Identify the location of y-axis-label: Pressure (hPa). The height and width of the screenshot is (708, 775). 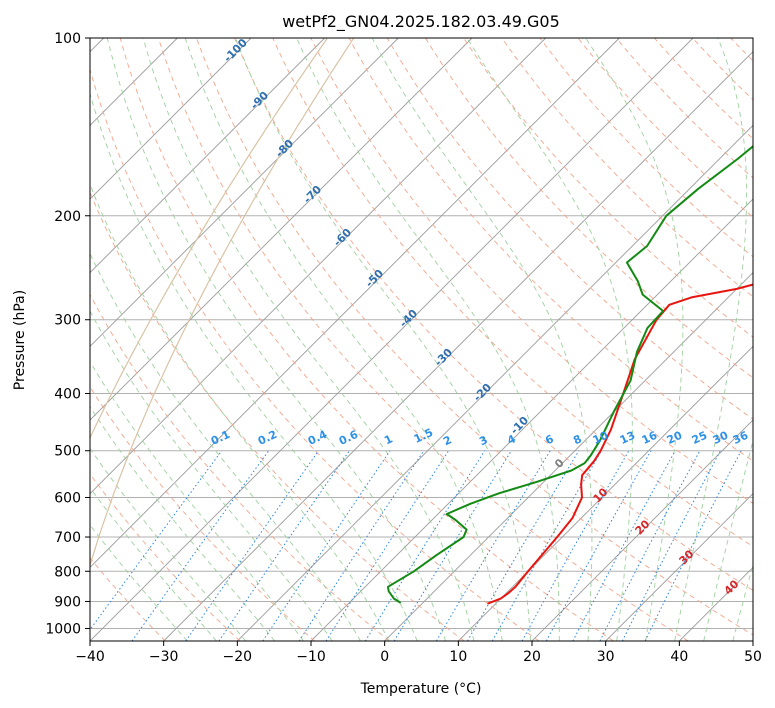
(20, 340).